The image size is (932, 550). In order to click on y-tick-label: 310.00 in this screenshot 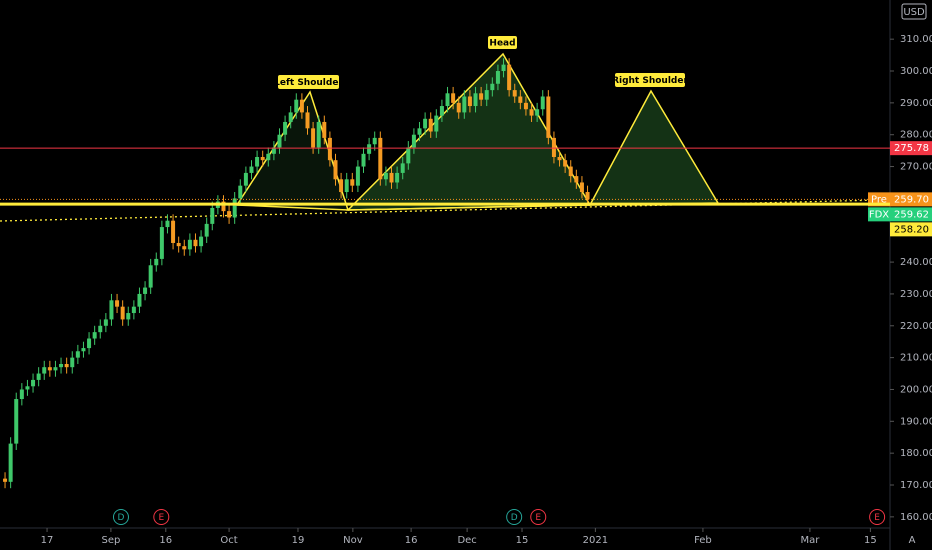, I will do `click(916, 39)`.